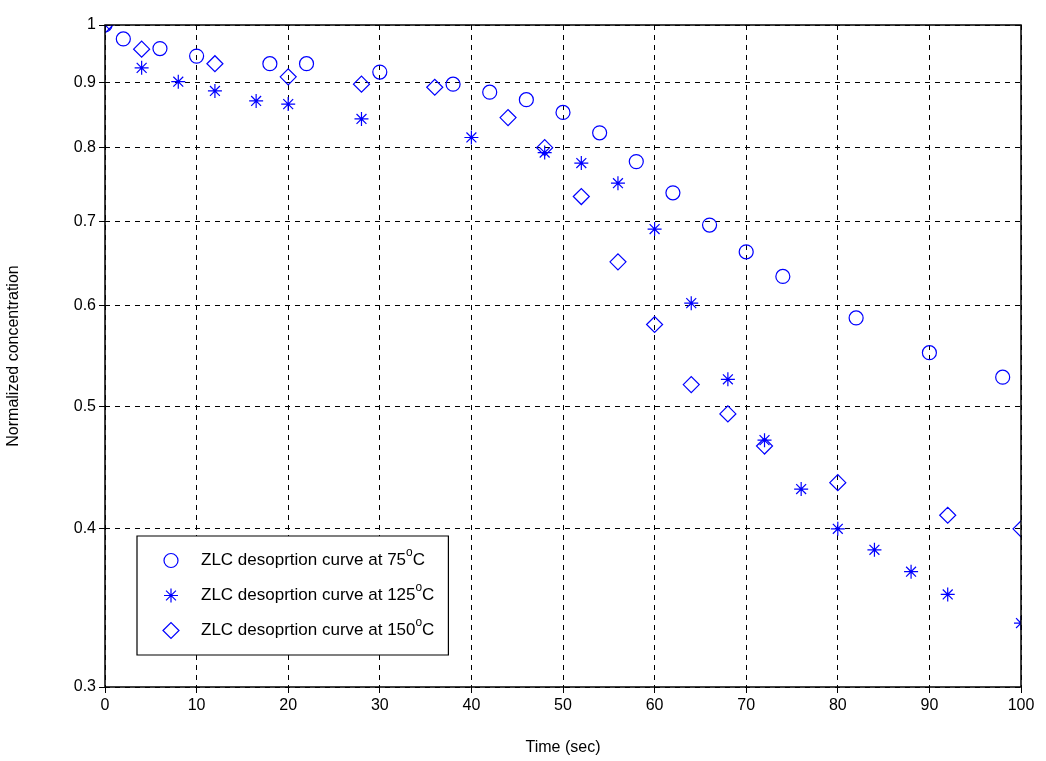 The width and height of the screenshot is (1046, 761). What do you see at coordinates (92, 24) in the screenshot?
I see `y-tick-label: 1` at bounding box center [92, 24].